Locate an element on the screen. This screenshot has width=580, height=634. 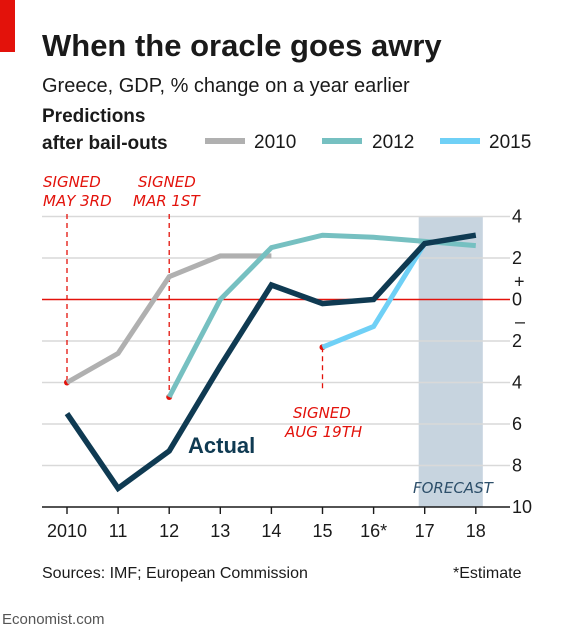
y-axis-ticks: 4 2 0 2 4 6 8 10 + – is located at coordinates (522, 362).